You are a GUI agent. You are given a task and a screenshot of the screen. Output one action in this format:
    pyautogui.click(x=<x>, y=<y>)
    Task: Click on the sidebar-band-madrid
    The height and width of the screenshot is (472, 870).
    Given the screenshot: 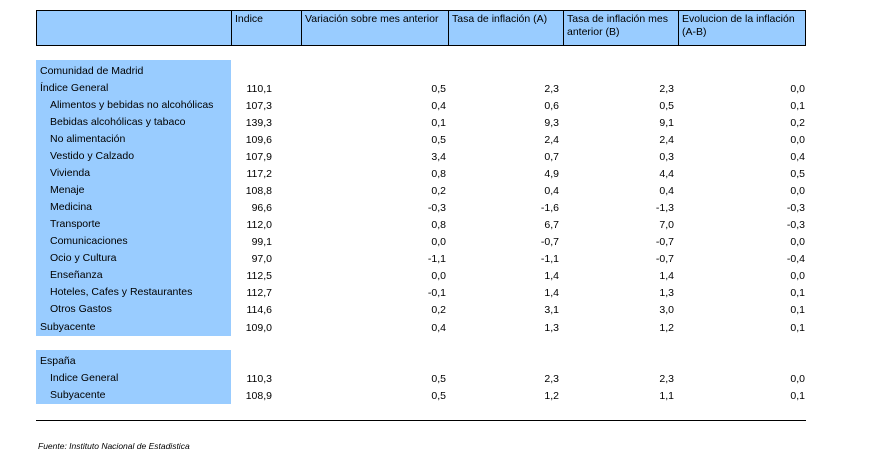 What is the action you would take?
    pyautogui.click(x=133, y=198)
    